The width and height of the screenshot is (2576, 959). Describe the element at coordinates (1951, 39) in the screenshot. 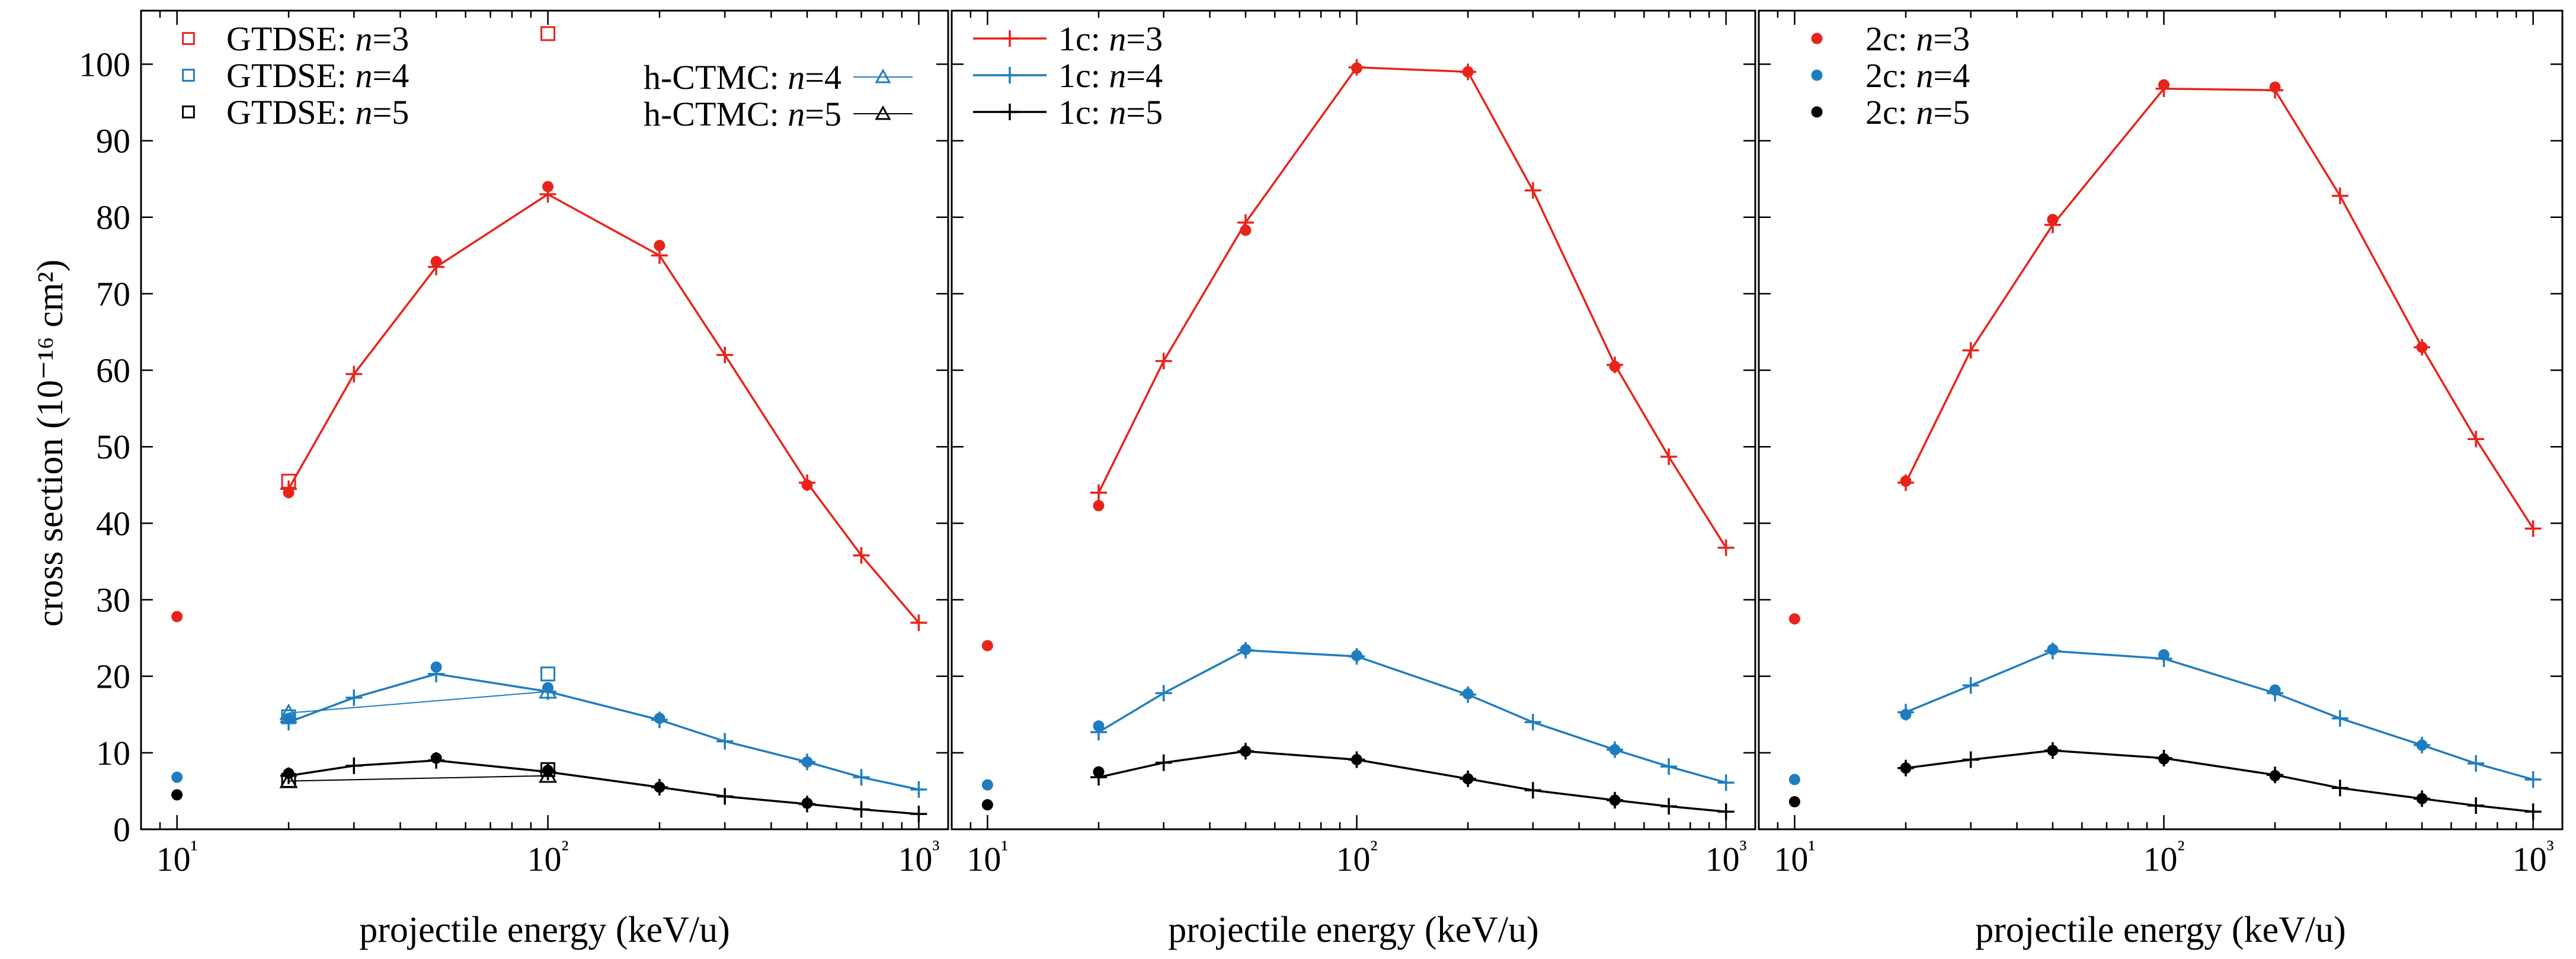

I see `legend-label-value: =3` at that location.